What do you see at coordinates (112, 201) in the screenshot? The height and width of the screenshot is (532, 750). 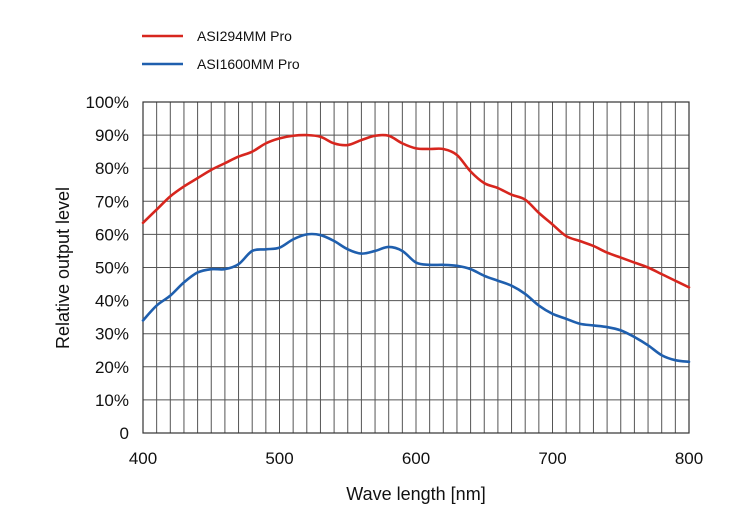 I see `y-tick-label: 70%` at bounding box center [112, 201].